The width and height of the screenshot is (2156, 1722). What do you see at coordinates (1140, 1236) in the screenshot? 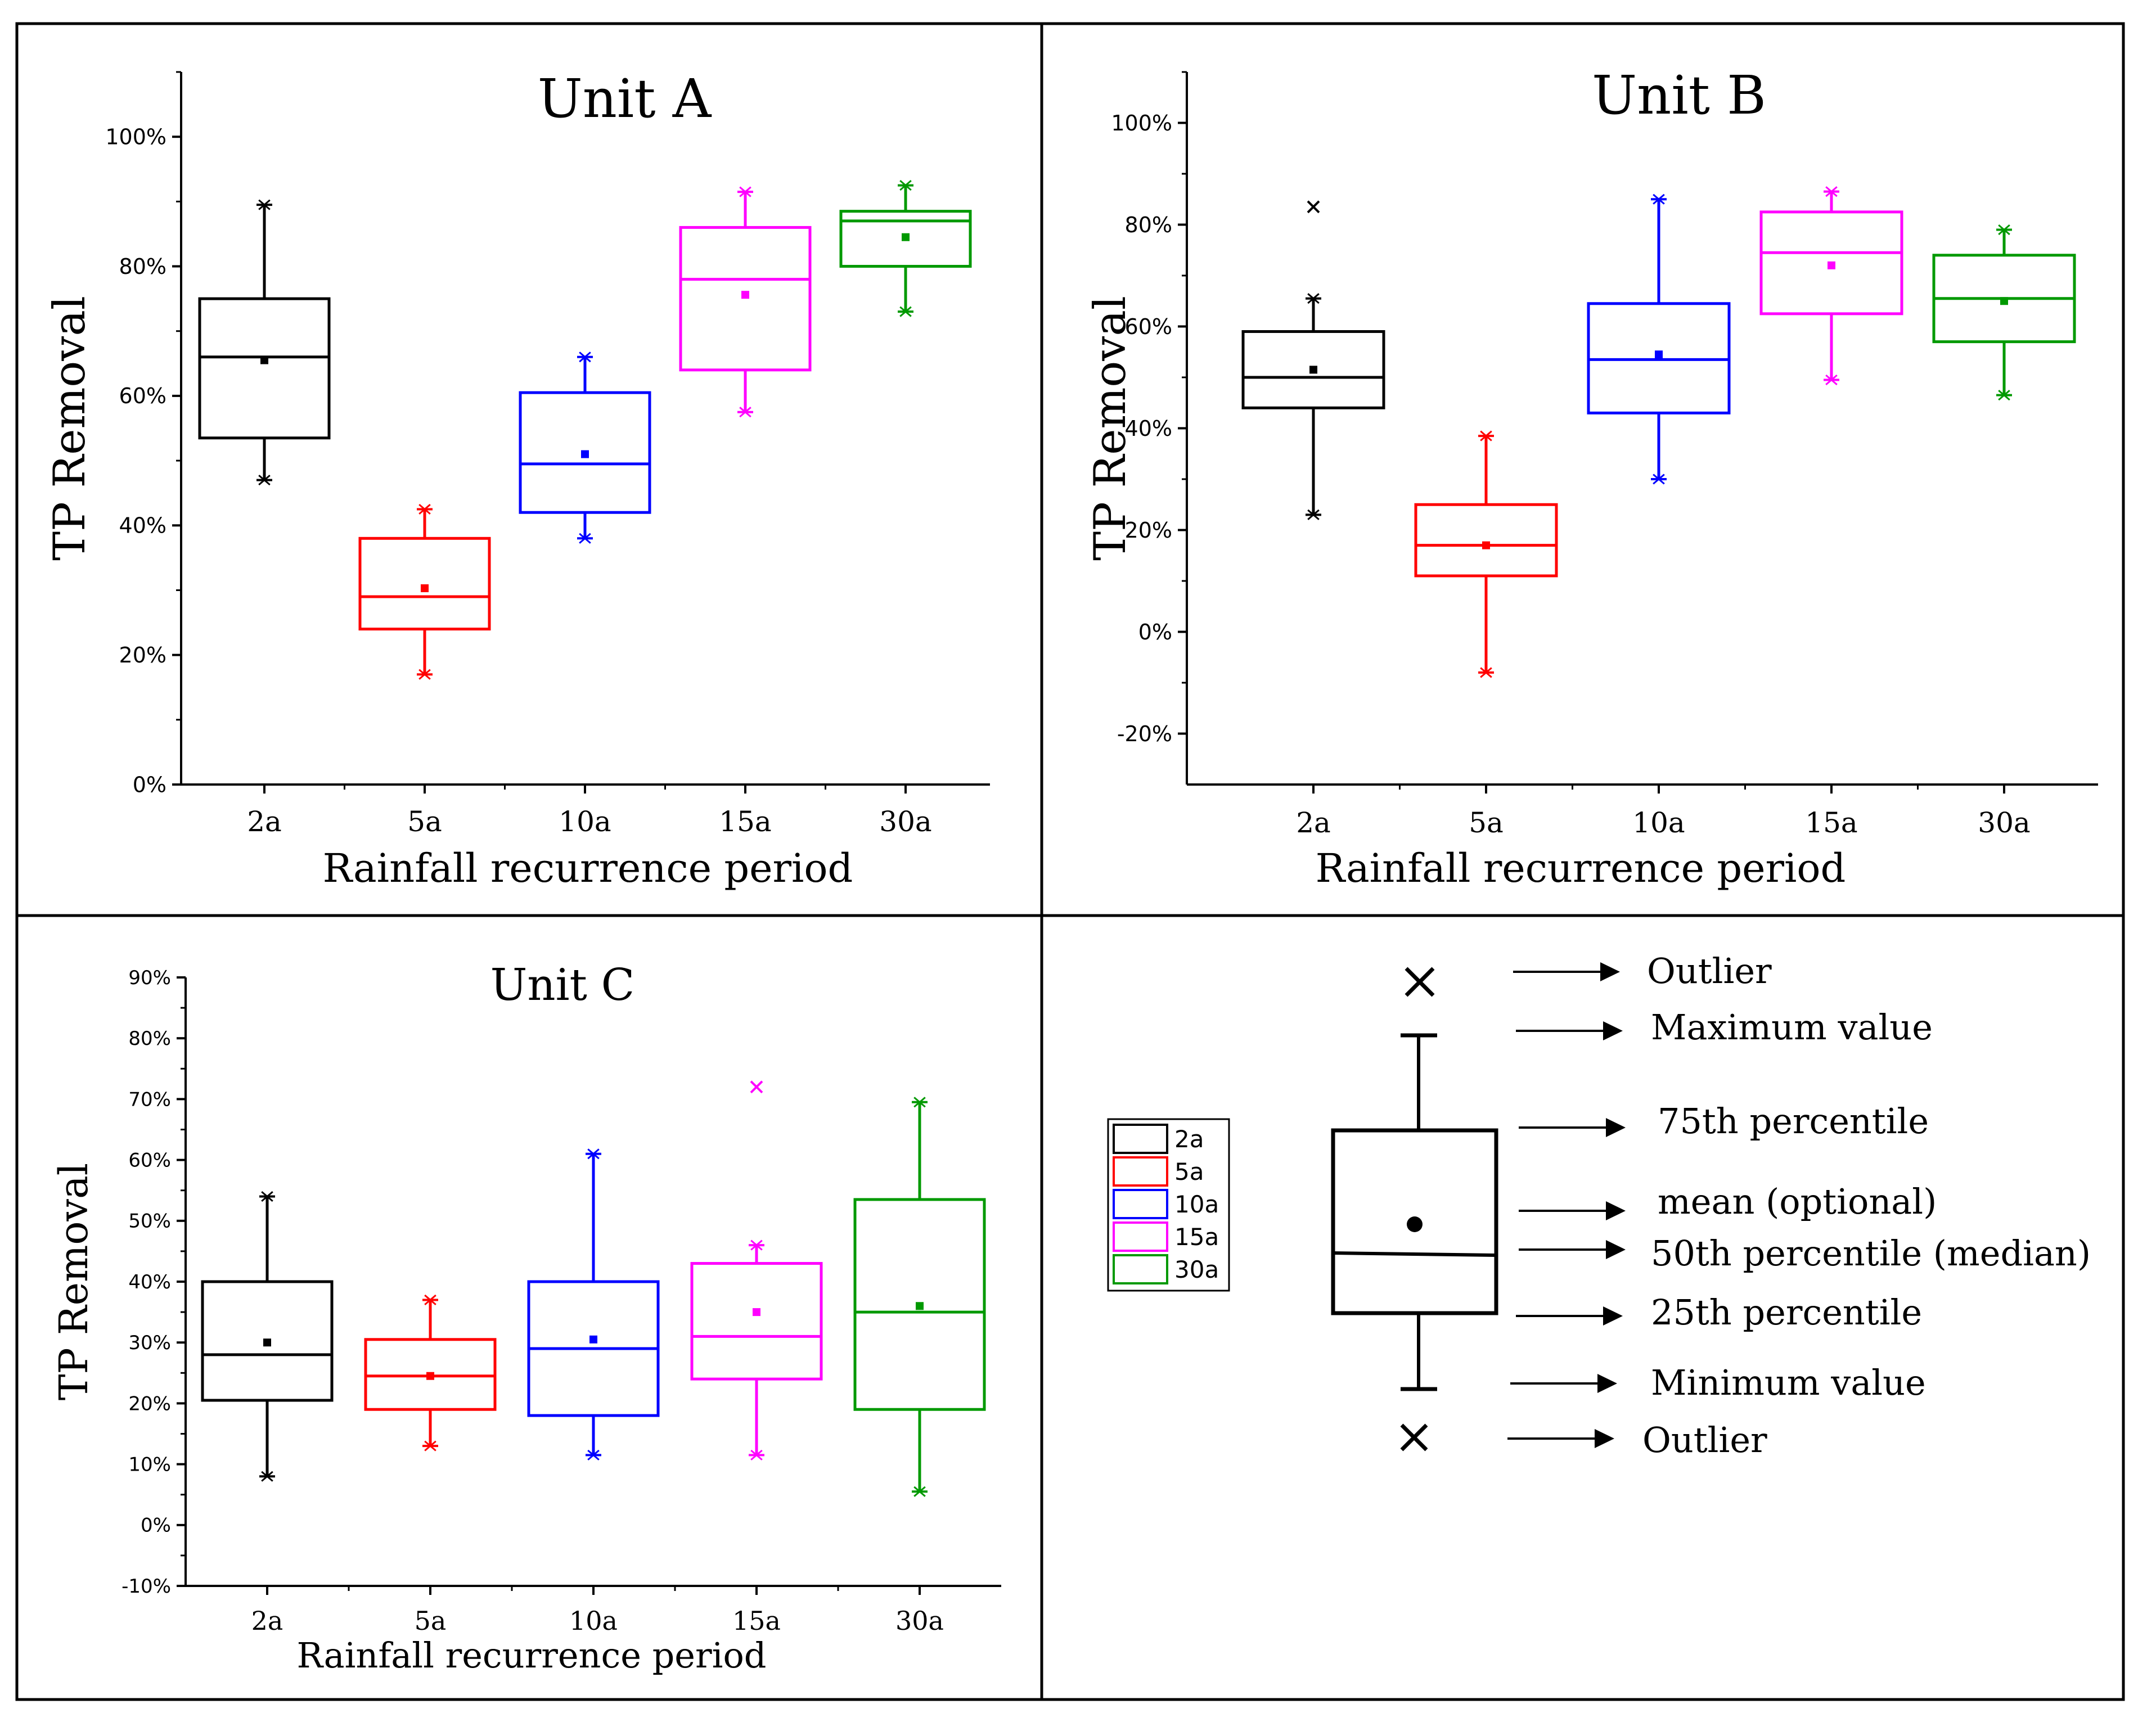
I see `legend-swatch-15a` at bounding box center [1140, 1236].